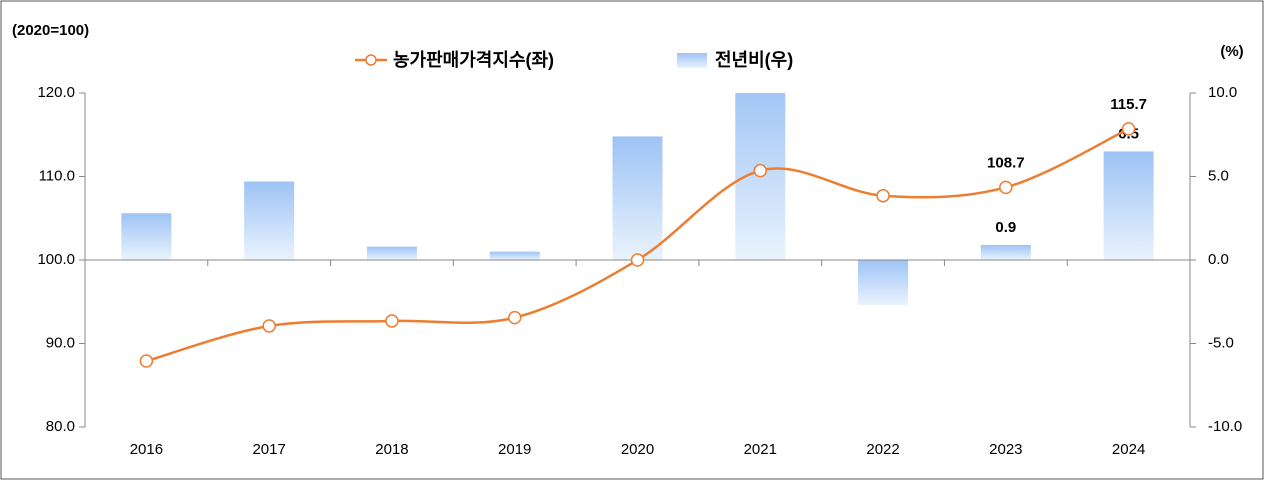 This screenshot has width=1267, height=482. Describe the element at coordinates (1006, 162) in the screenshot. I see `line-label: 108.7` at that location.